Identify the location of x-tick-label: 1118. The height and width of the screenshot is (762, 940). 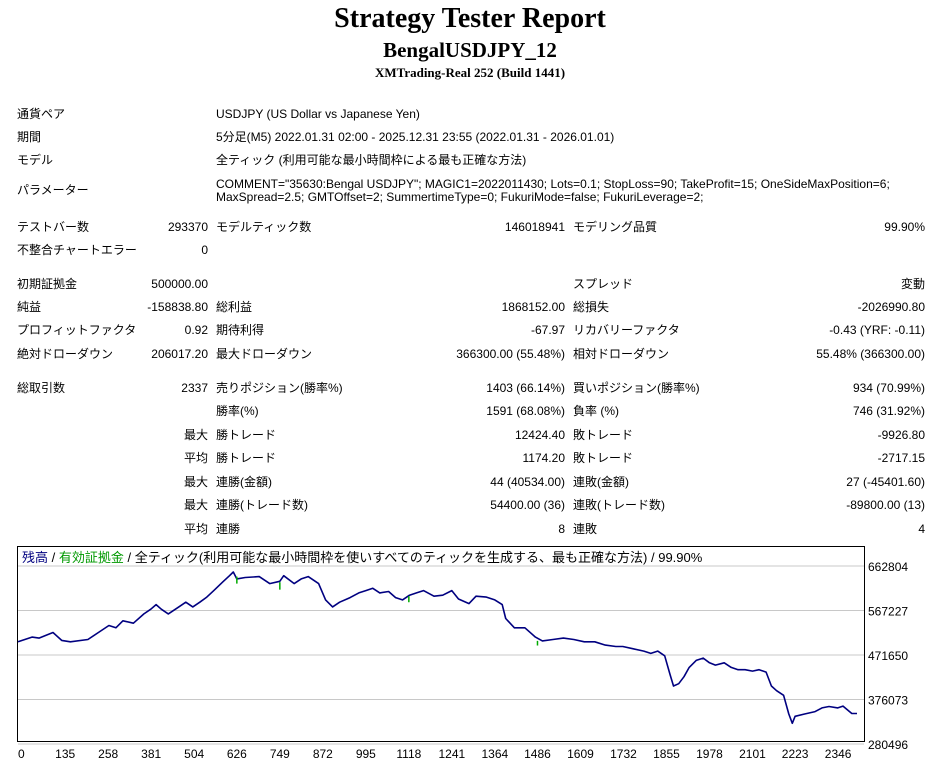
(408, 754).